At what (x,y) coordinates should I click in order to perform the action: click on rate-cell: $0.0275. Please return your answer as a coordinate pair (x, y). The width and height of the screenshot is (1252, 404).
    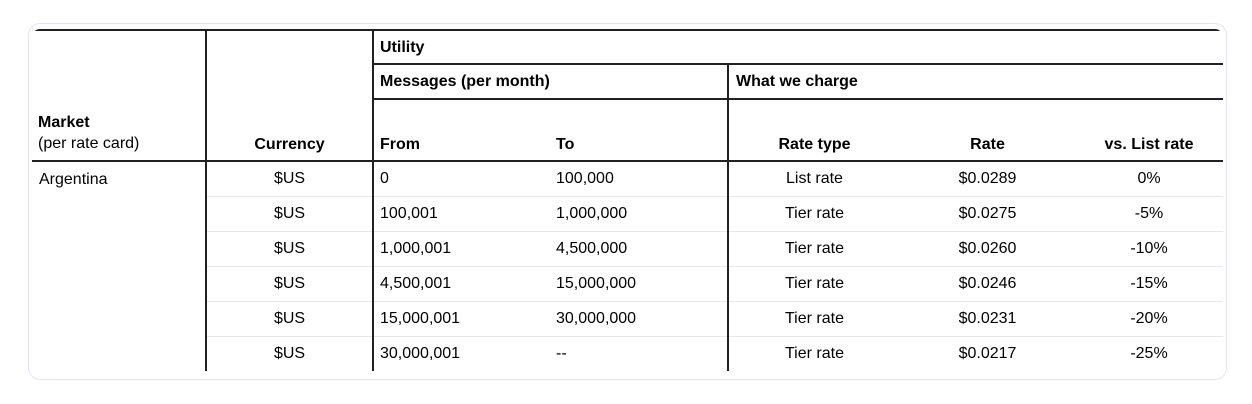
    Looking at the image, I should click on (987, 214).